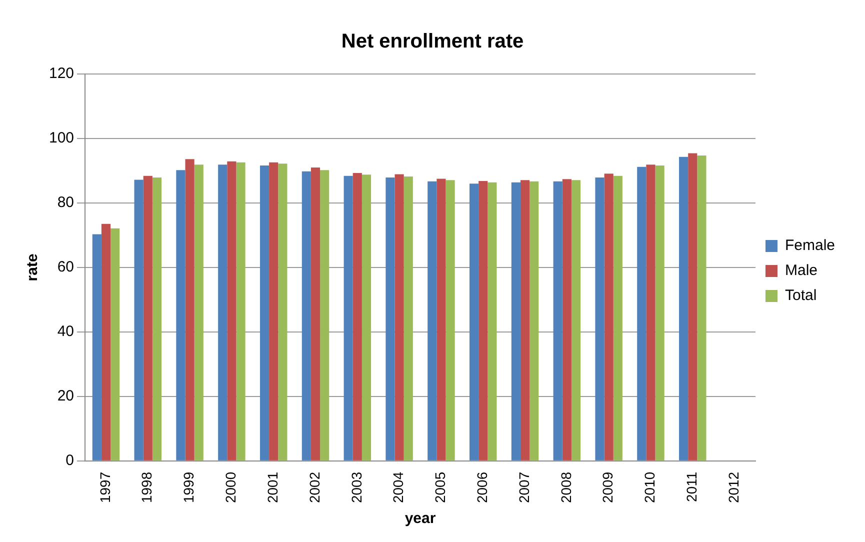 Image resolution: width=865 pixels, height=542 pixels. I want to click on x-axis-title: year, so click(420, 519).